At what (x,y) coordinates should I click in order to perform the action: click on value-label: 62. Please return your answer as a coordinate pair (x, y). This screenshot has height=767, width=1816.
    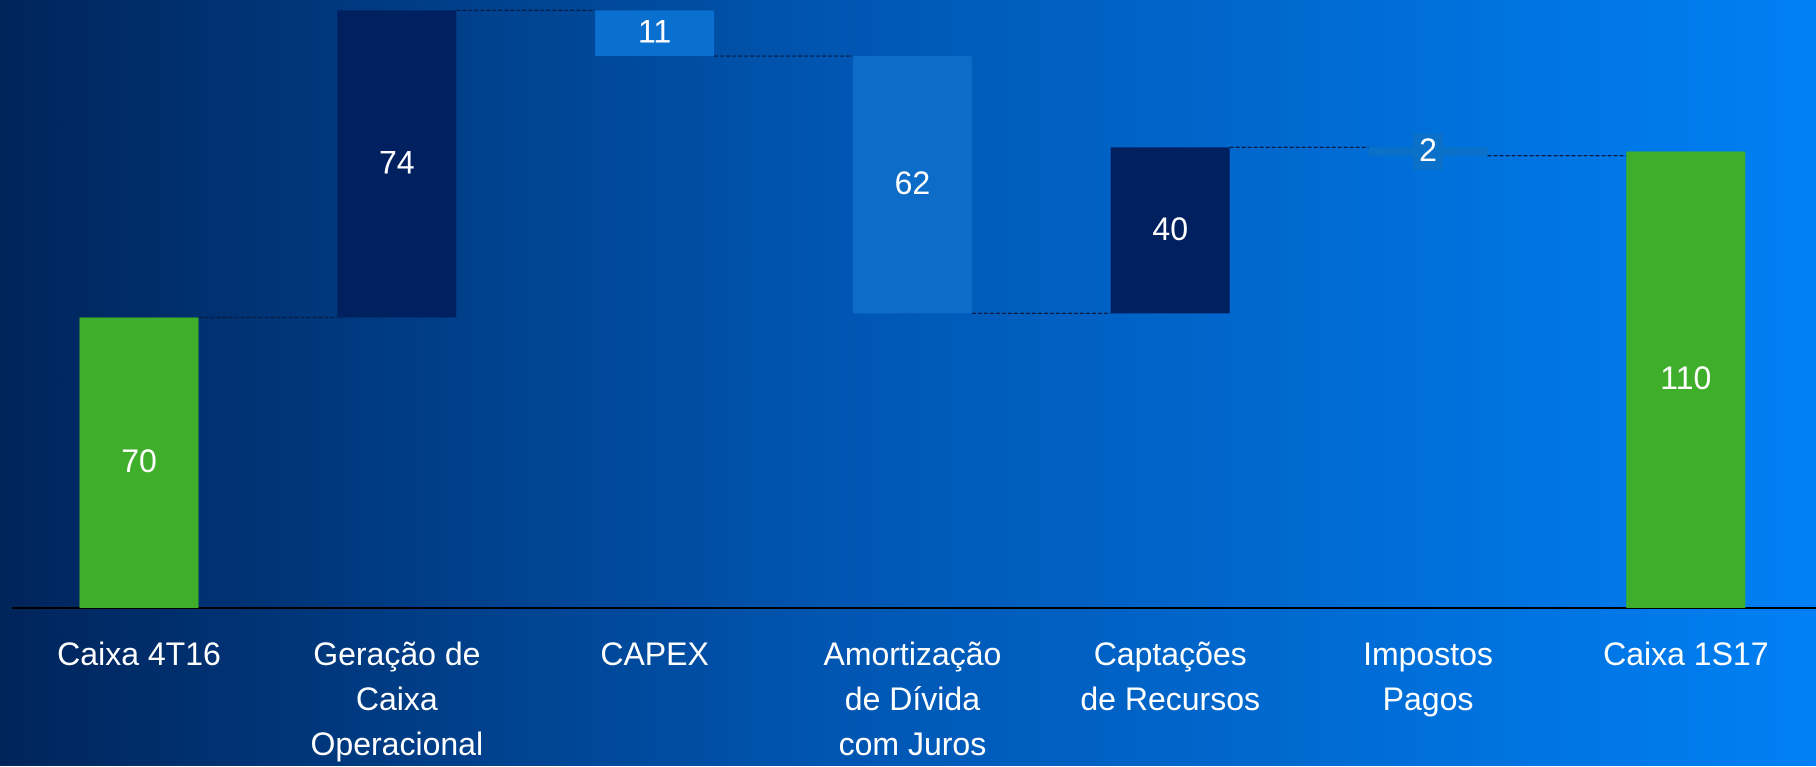
    Looking at the image, I should click on (913, 183).